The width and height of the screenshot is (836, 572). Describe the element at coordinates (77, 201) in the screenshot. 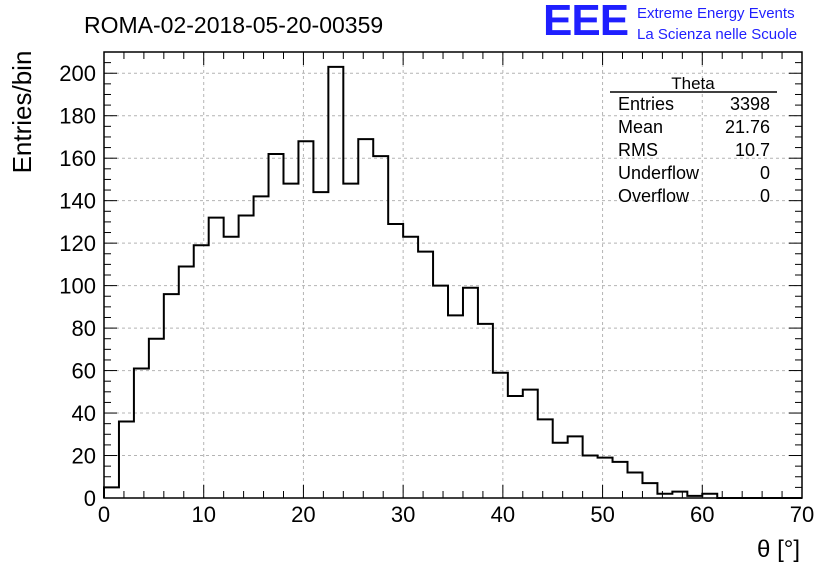

I see `y-tick-label: 140` at that location.